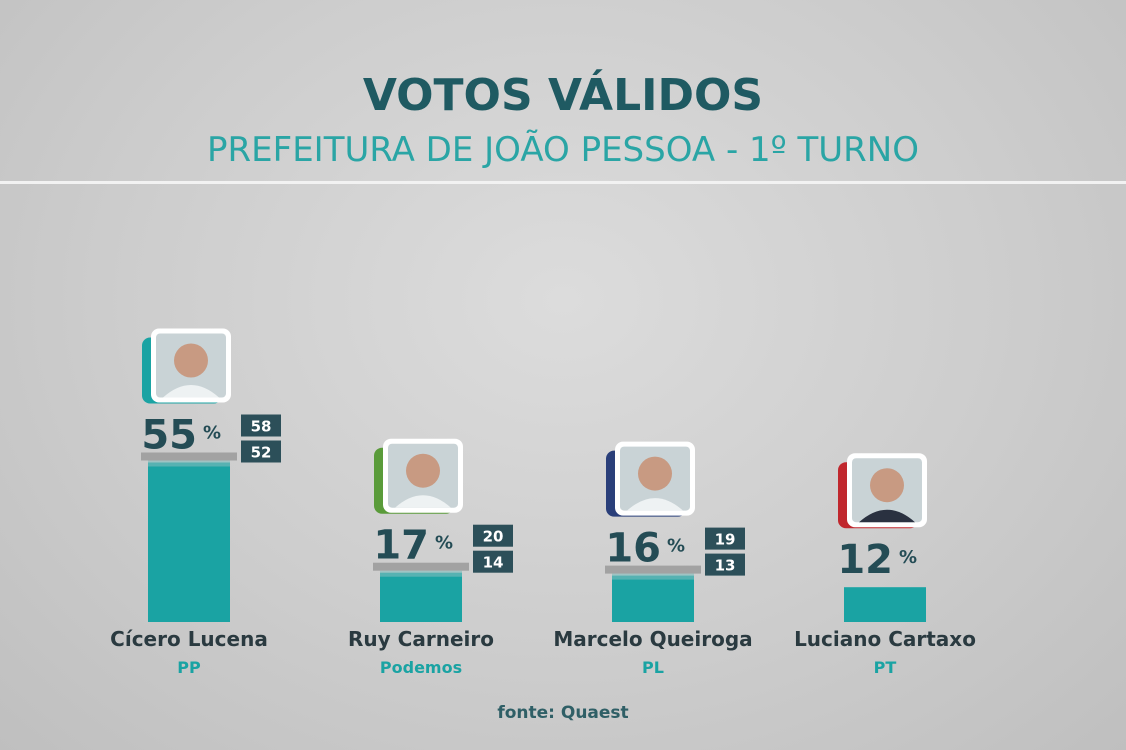 The width and height of the screenshot is (1126, 750). What do you see at coordinates (676, 546) in the screenshot?
I see `percent-sign-3: %` at bounding box center [676, 546].